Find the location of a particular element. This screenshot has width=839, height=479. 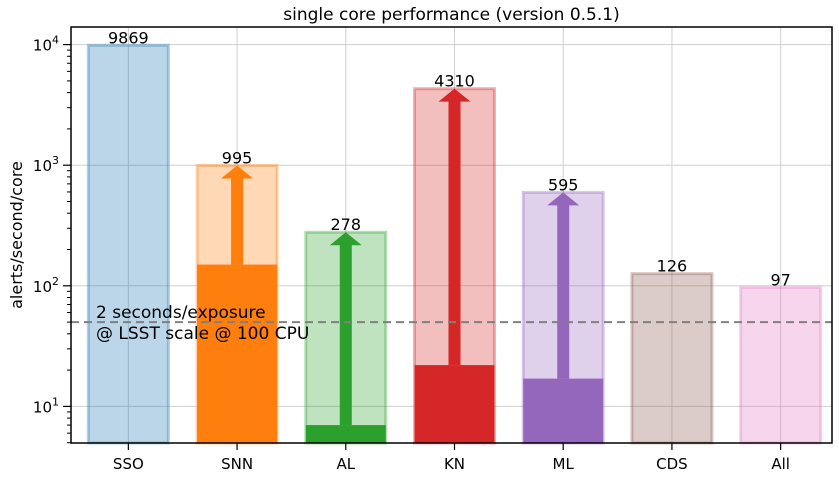

bar-lower-kn is located at coordinates (454, 404).